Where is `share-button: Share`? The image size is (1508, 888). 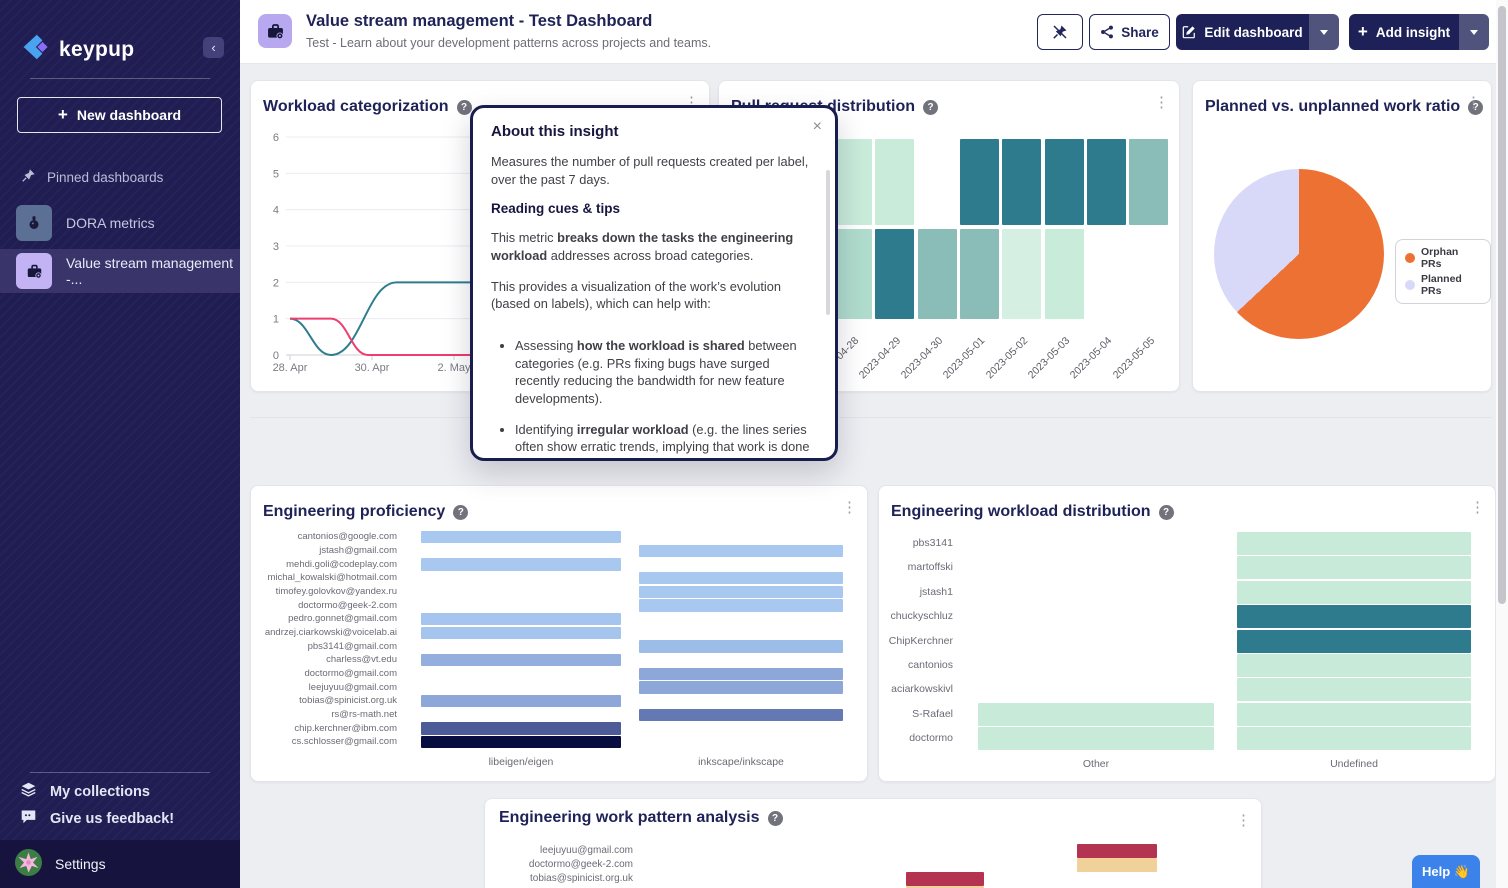
share-button: Share is located at coordinates (1129, 32).